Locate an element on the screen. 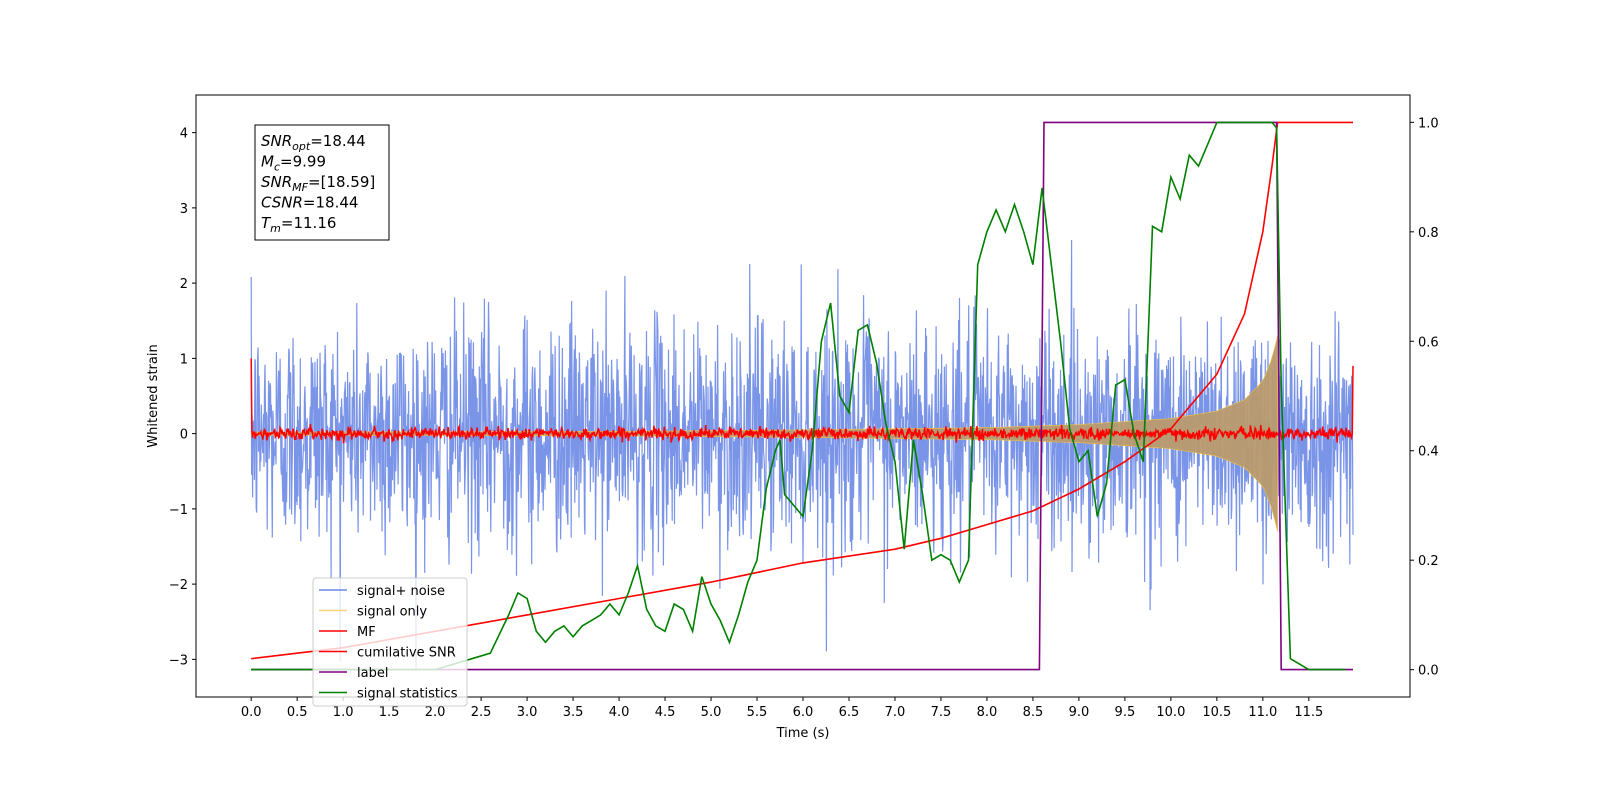 This screenshot has width=1600, height=800. x-tick-label: 5.5 is located at coordinates (757, 712).